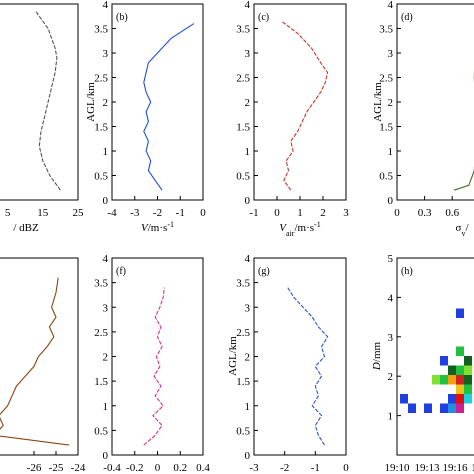  I want to click on panel-tag: (g), so click(264, 271).